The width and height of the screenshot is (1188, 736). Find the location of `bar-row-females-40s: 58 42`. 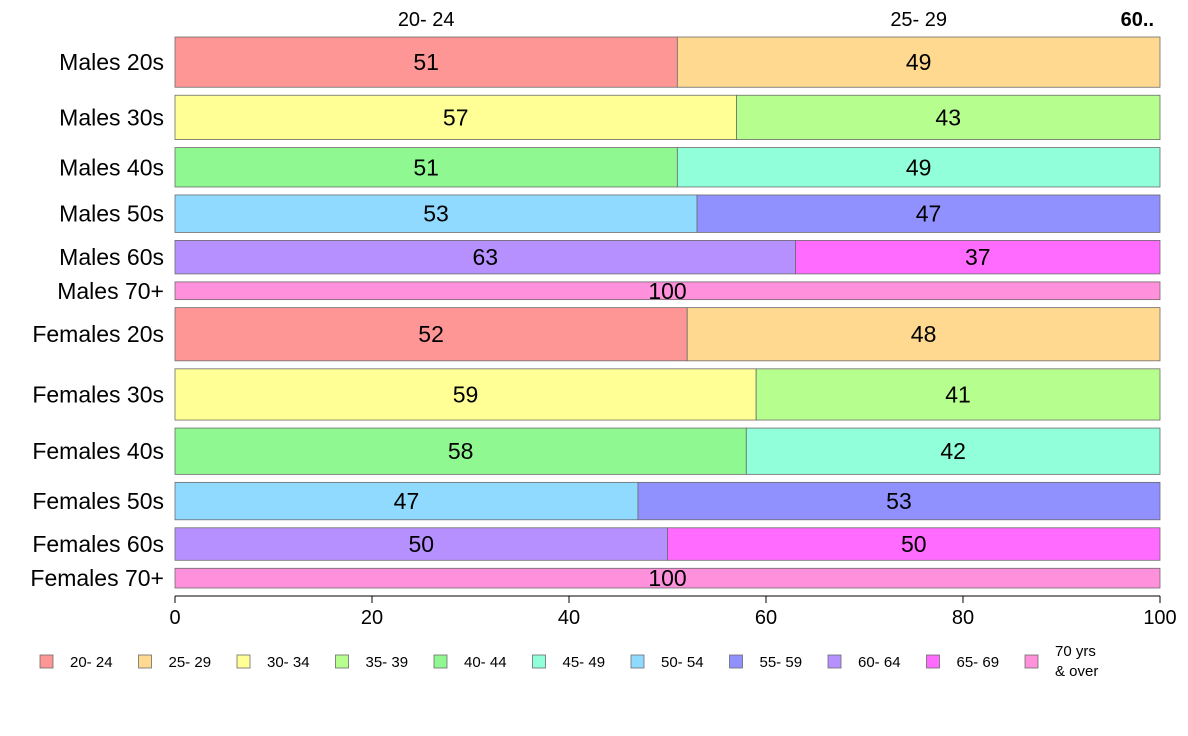

bar-row-females-40s: 58 42 is located at coordinates (667, 451).